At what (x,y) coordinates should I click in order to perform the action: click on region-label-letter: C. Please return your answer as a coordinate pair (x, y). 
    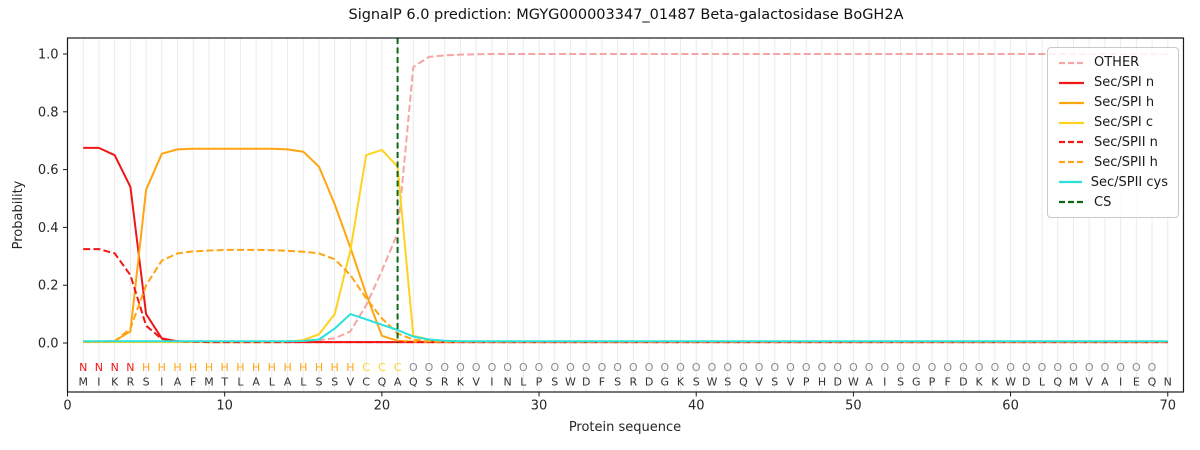
    Looking at the image, I should click on (398, 367).